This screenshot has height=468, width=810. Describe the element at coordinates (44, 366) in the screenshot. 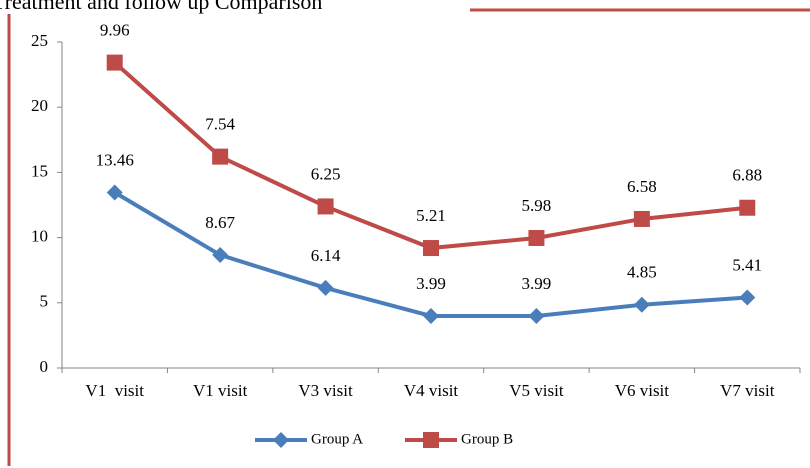

I see `y-tick-label: 0` at that location.